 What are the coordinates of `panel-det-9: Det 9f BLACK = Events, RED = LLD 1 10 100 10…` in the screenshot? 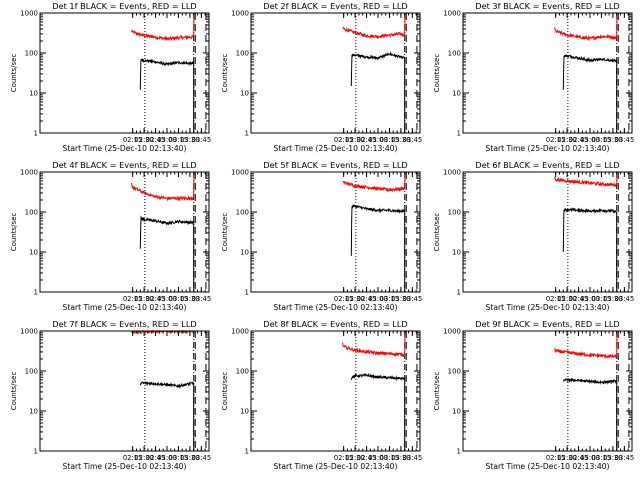 It's located at (533, 395).